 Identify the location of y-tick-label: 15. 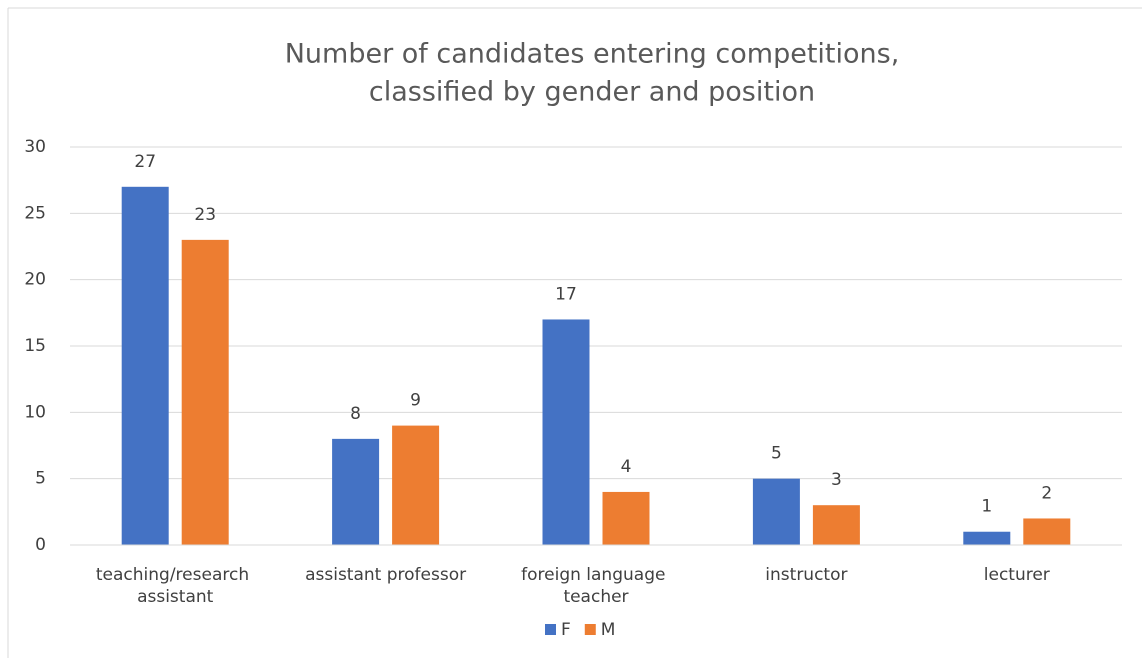
(35, 346).